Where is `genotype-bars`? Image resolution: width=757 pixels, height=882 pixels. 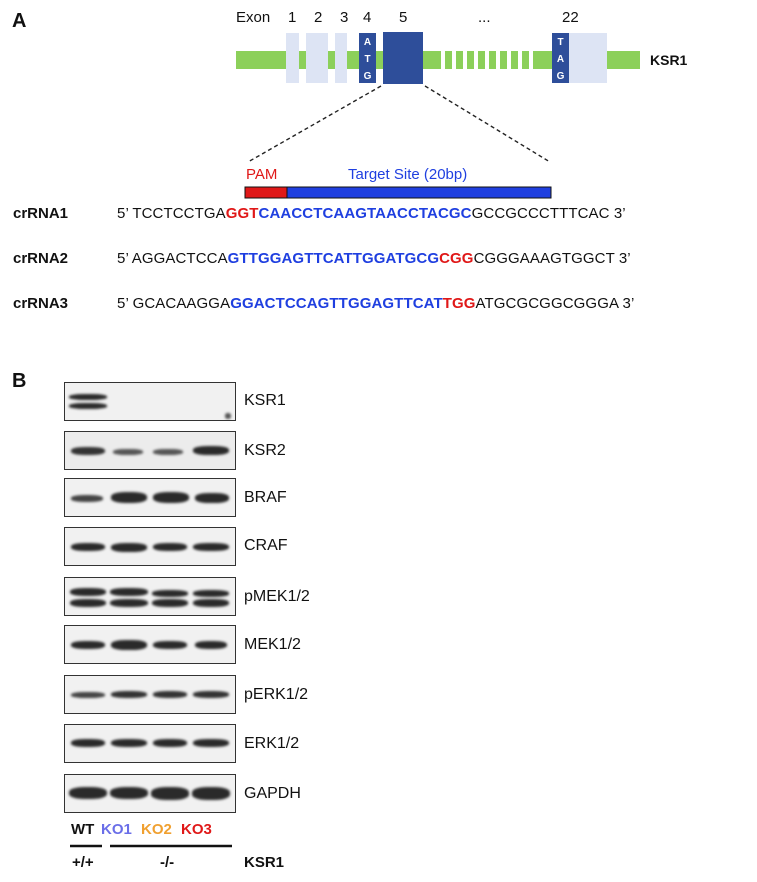
genotype-bars is located at coordinates (151, 846).